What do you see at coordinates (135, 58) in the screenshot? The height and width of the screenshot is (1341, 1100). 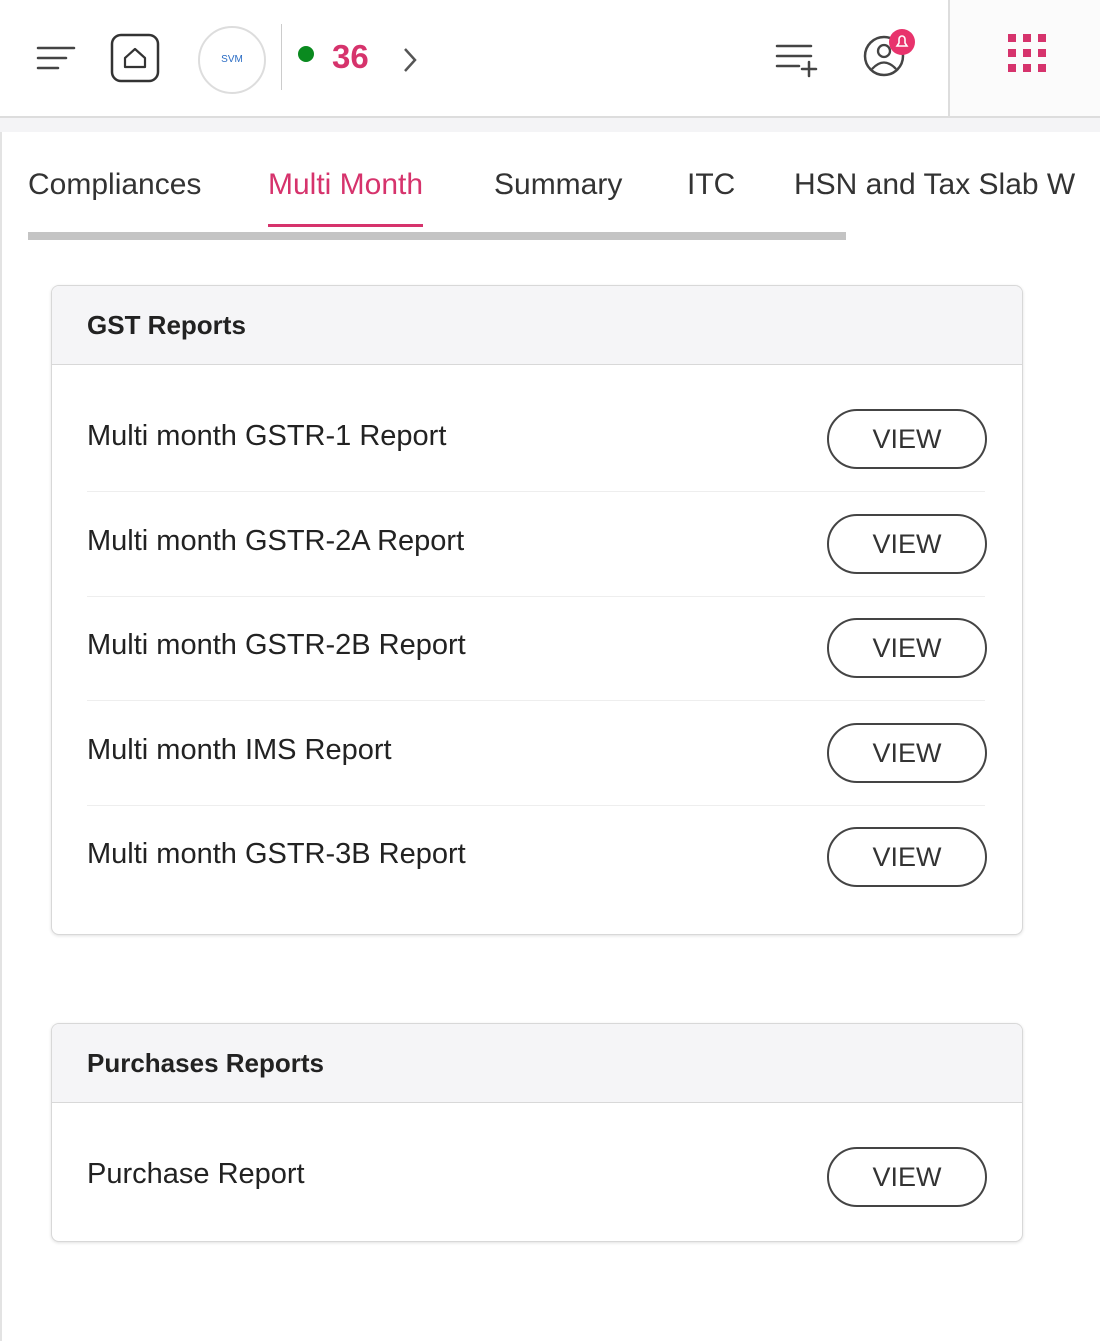 I see `home-button` at bounding box center [135, 58].